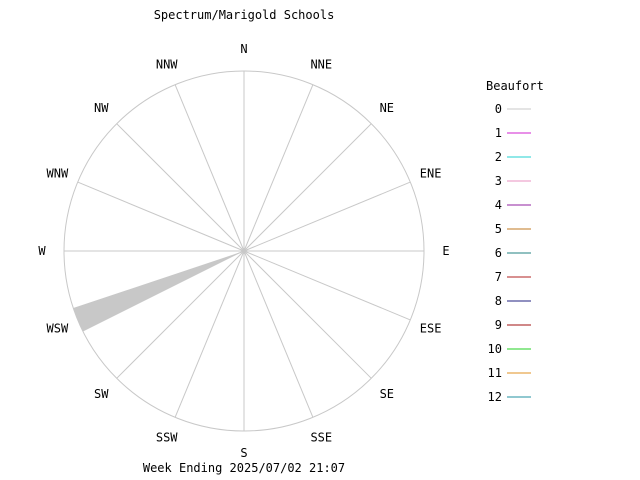  I want to click on spoke-nw, so click(180, 187).